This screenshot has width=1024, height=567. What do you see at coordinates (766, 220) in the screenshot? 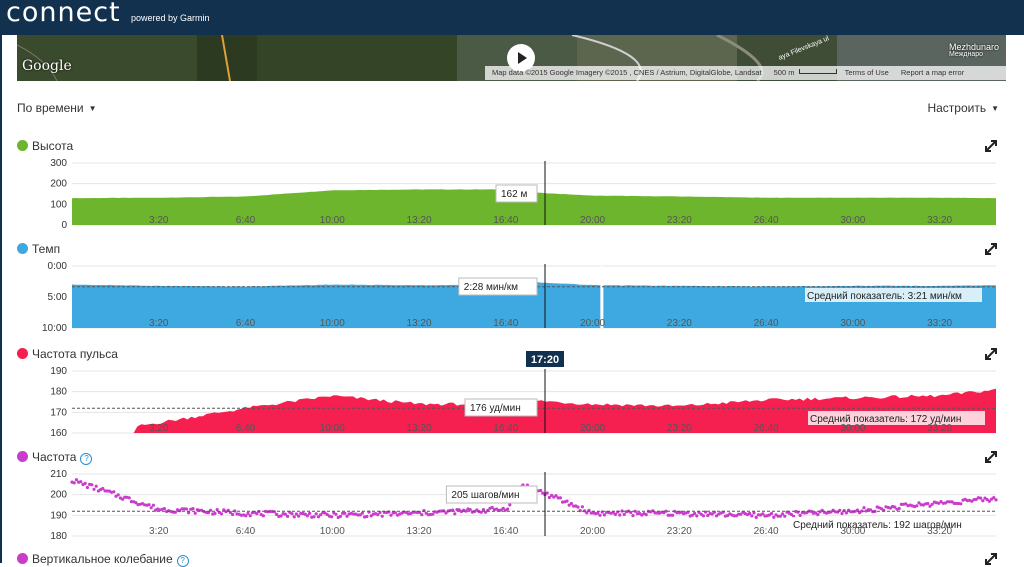
I see `x-tick-label: 26:40` at bounding box center [766, 220].